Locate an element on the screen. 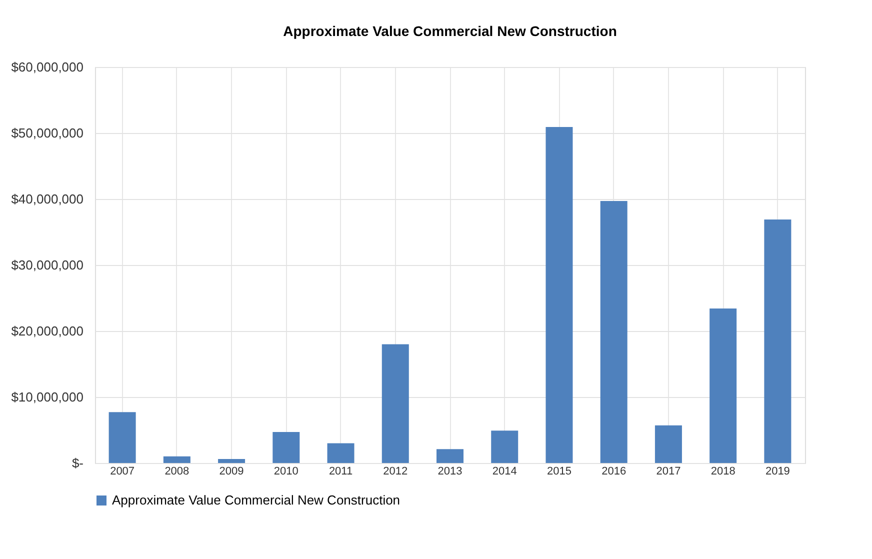 This screenshot has width=872, height=559. x-tick-label: 2014 is located at coordinates (504, 472).